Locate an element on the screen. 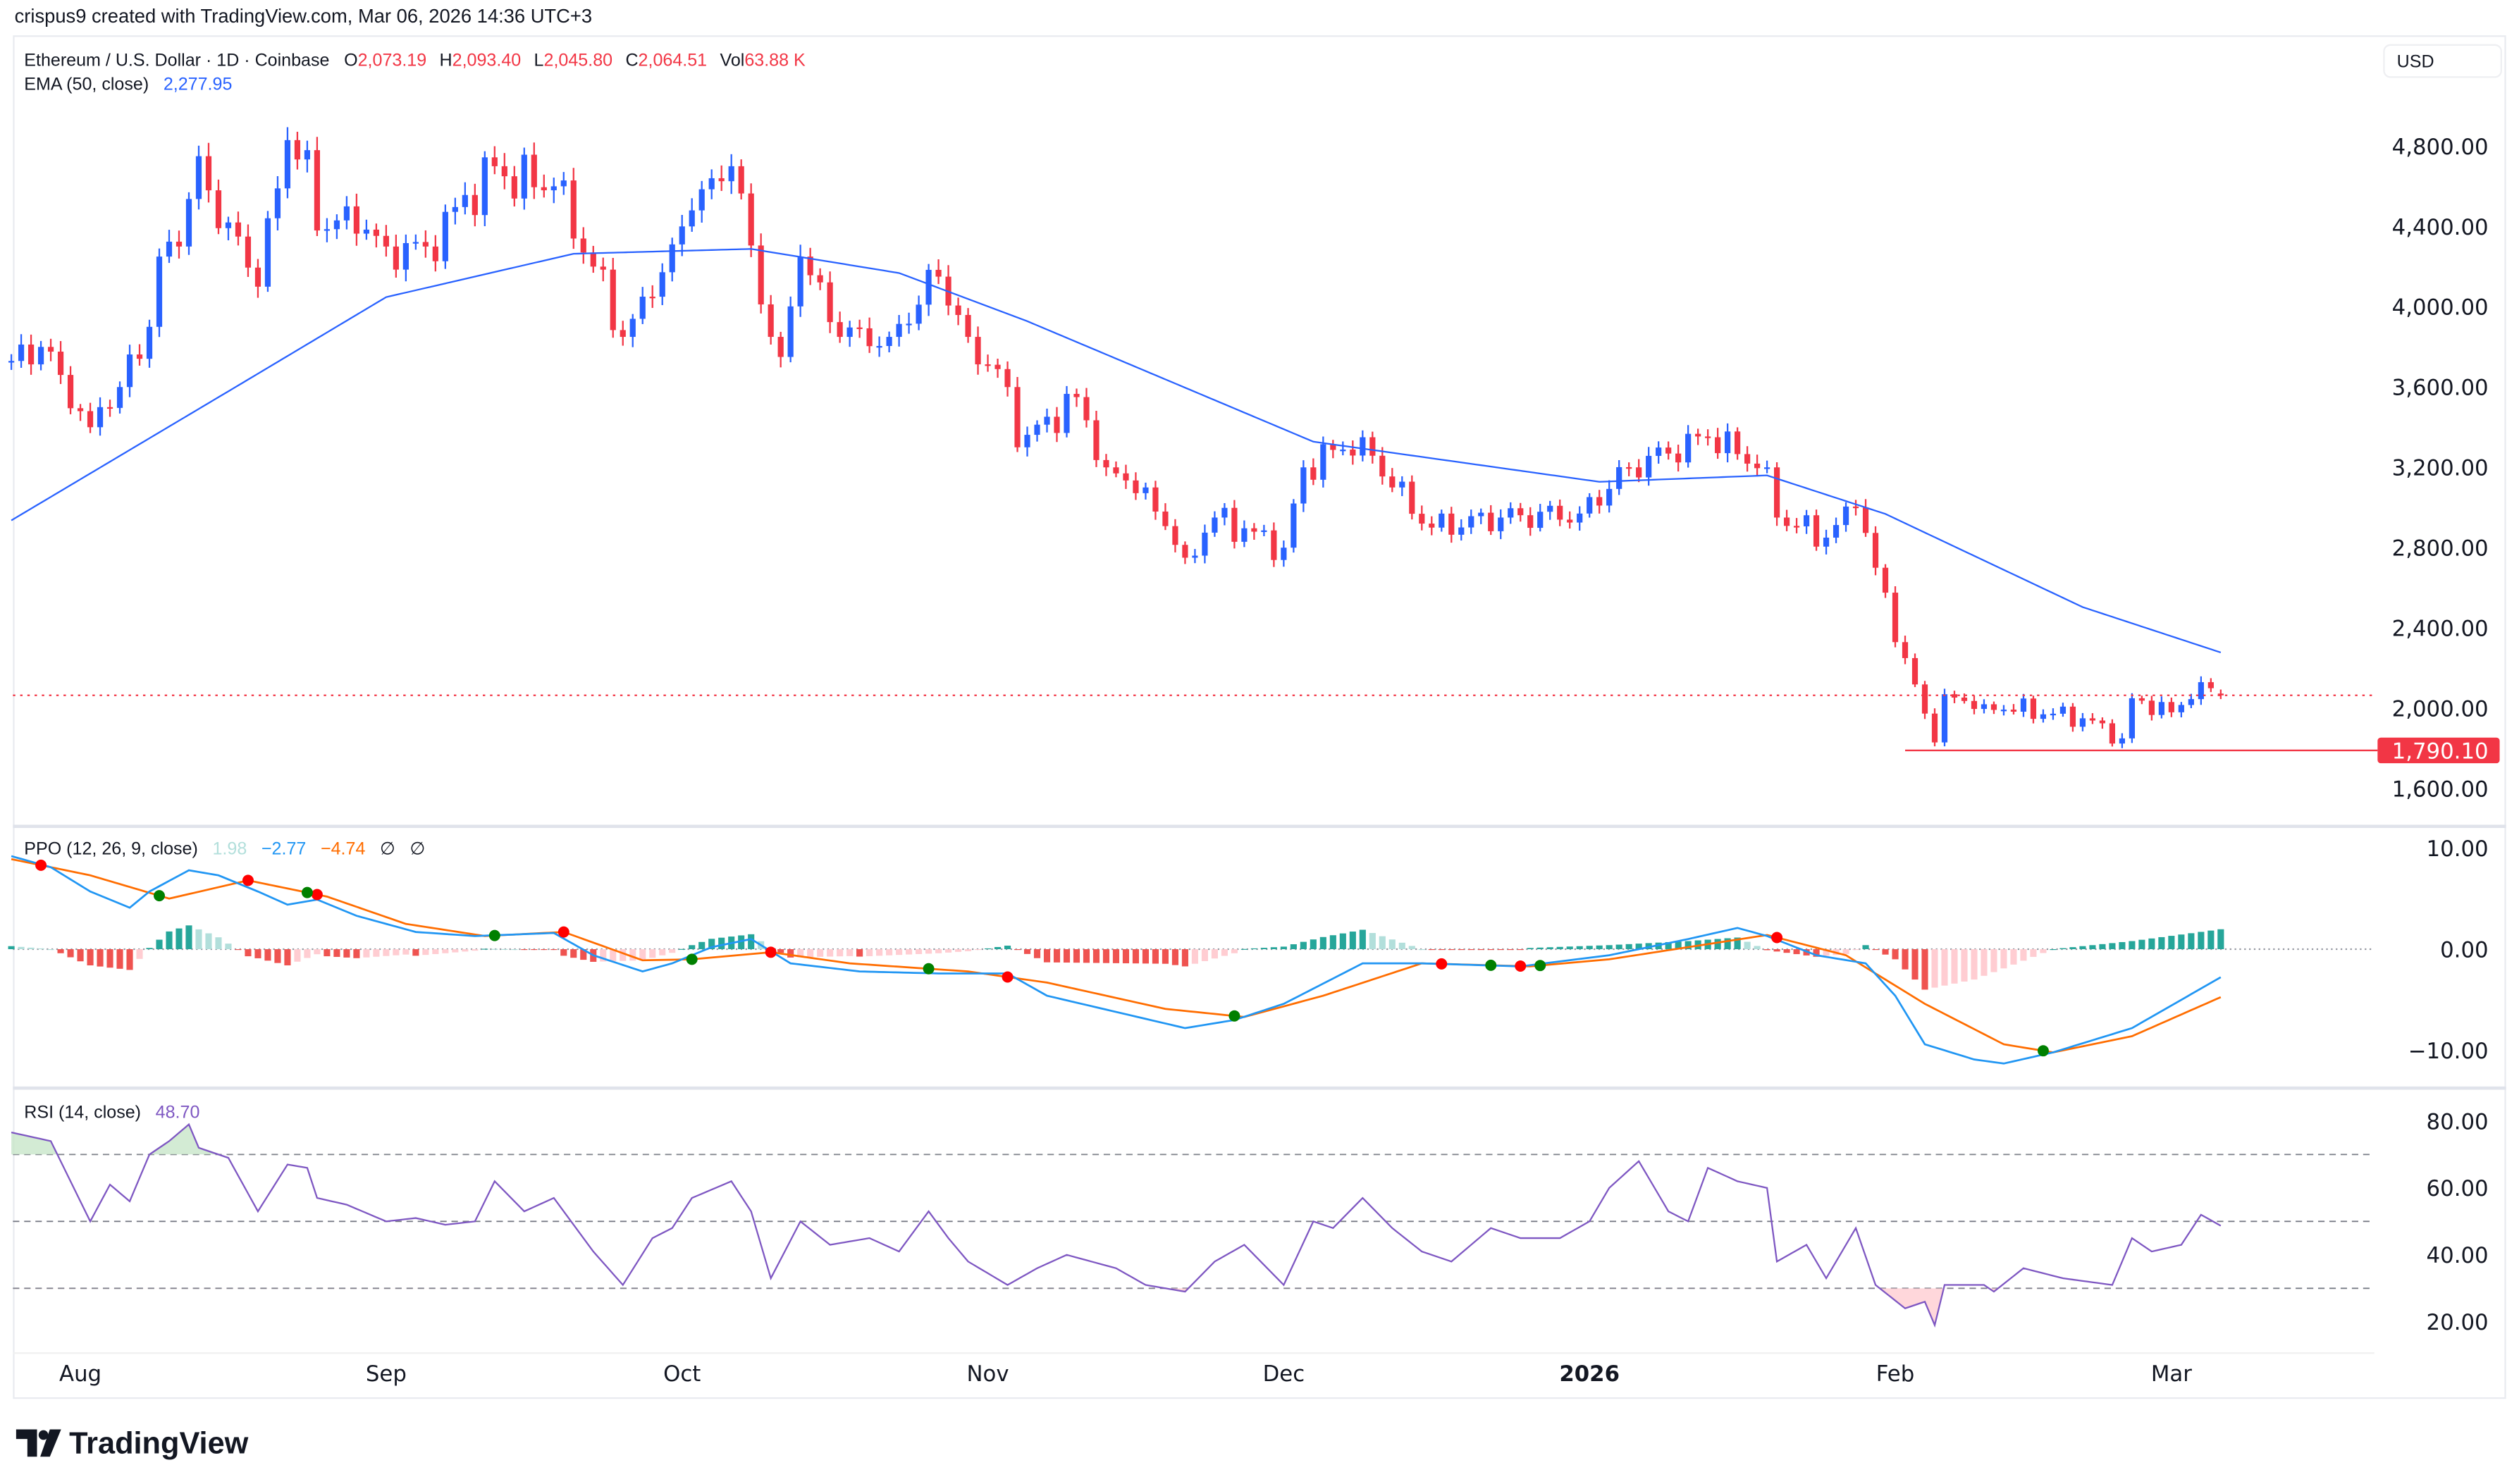  time-axis-label: Oct is located at coordinates (682, 1374).